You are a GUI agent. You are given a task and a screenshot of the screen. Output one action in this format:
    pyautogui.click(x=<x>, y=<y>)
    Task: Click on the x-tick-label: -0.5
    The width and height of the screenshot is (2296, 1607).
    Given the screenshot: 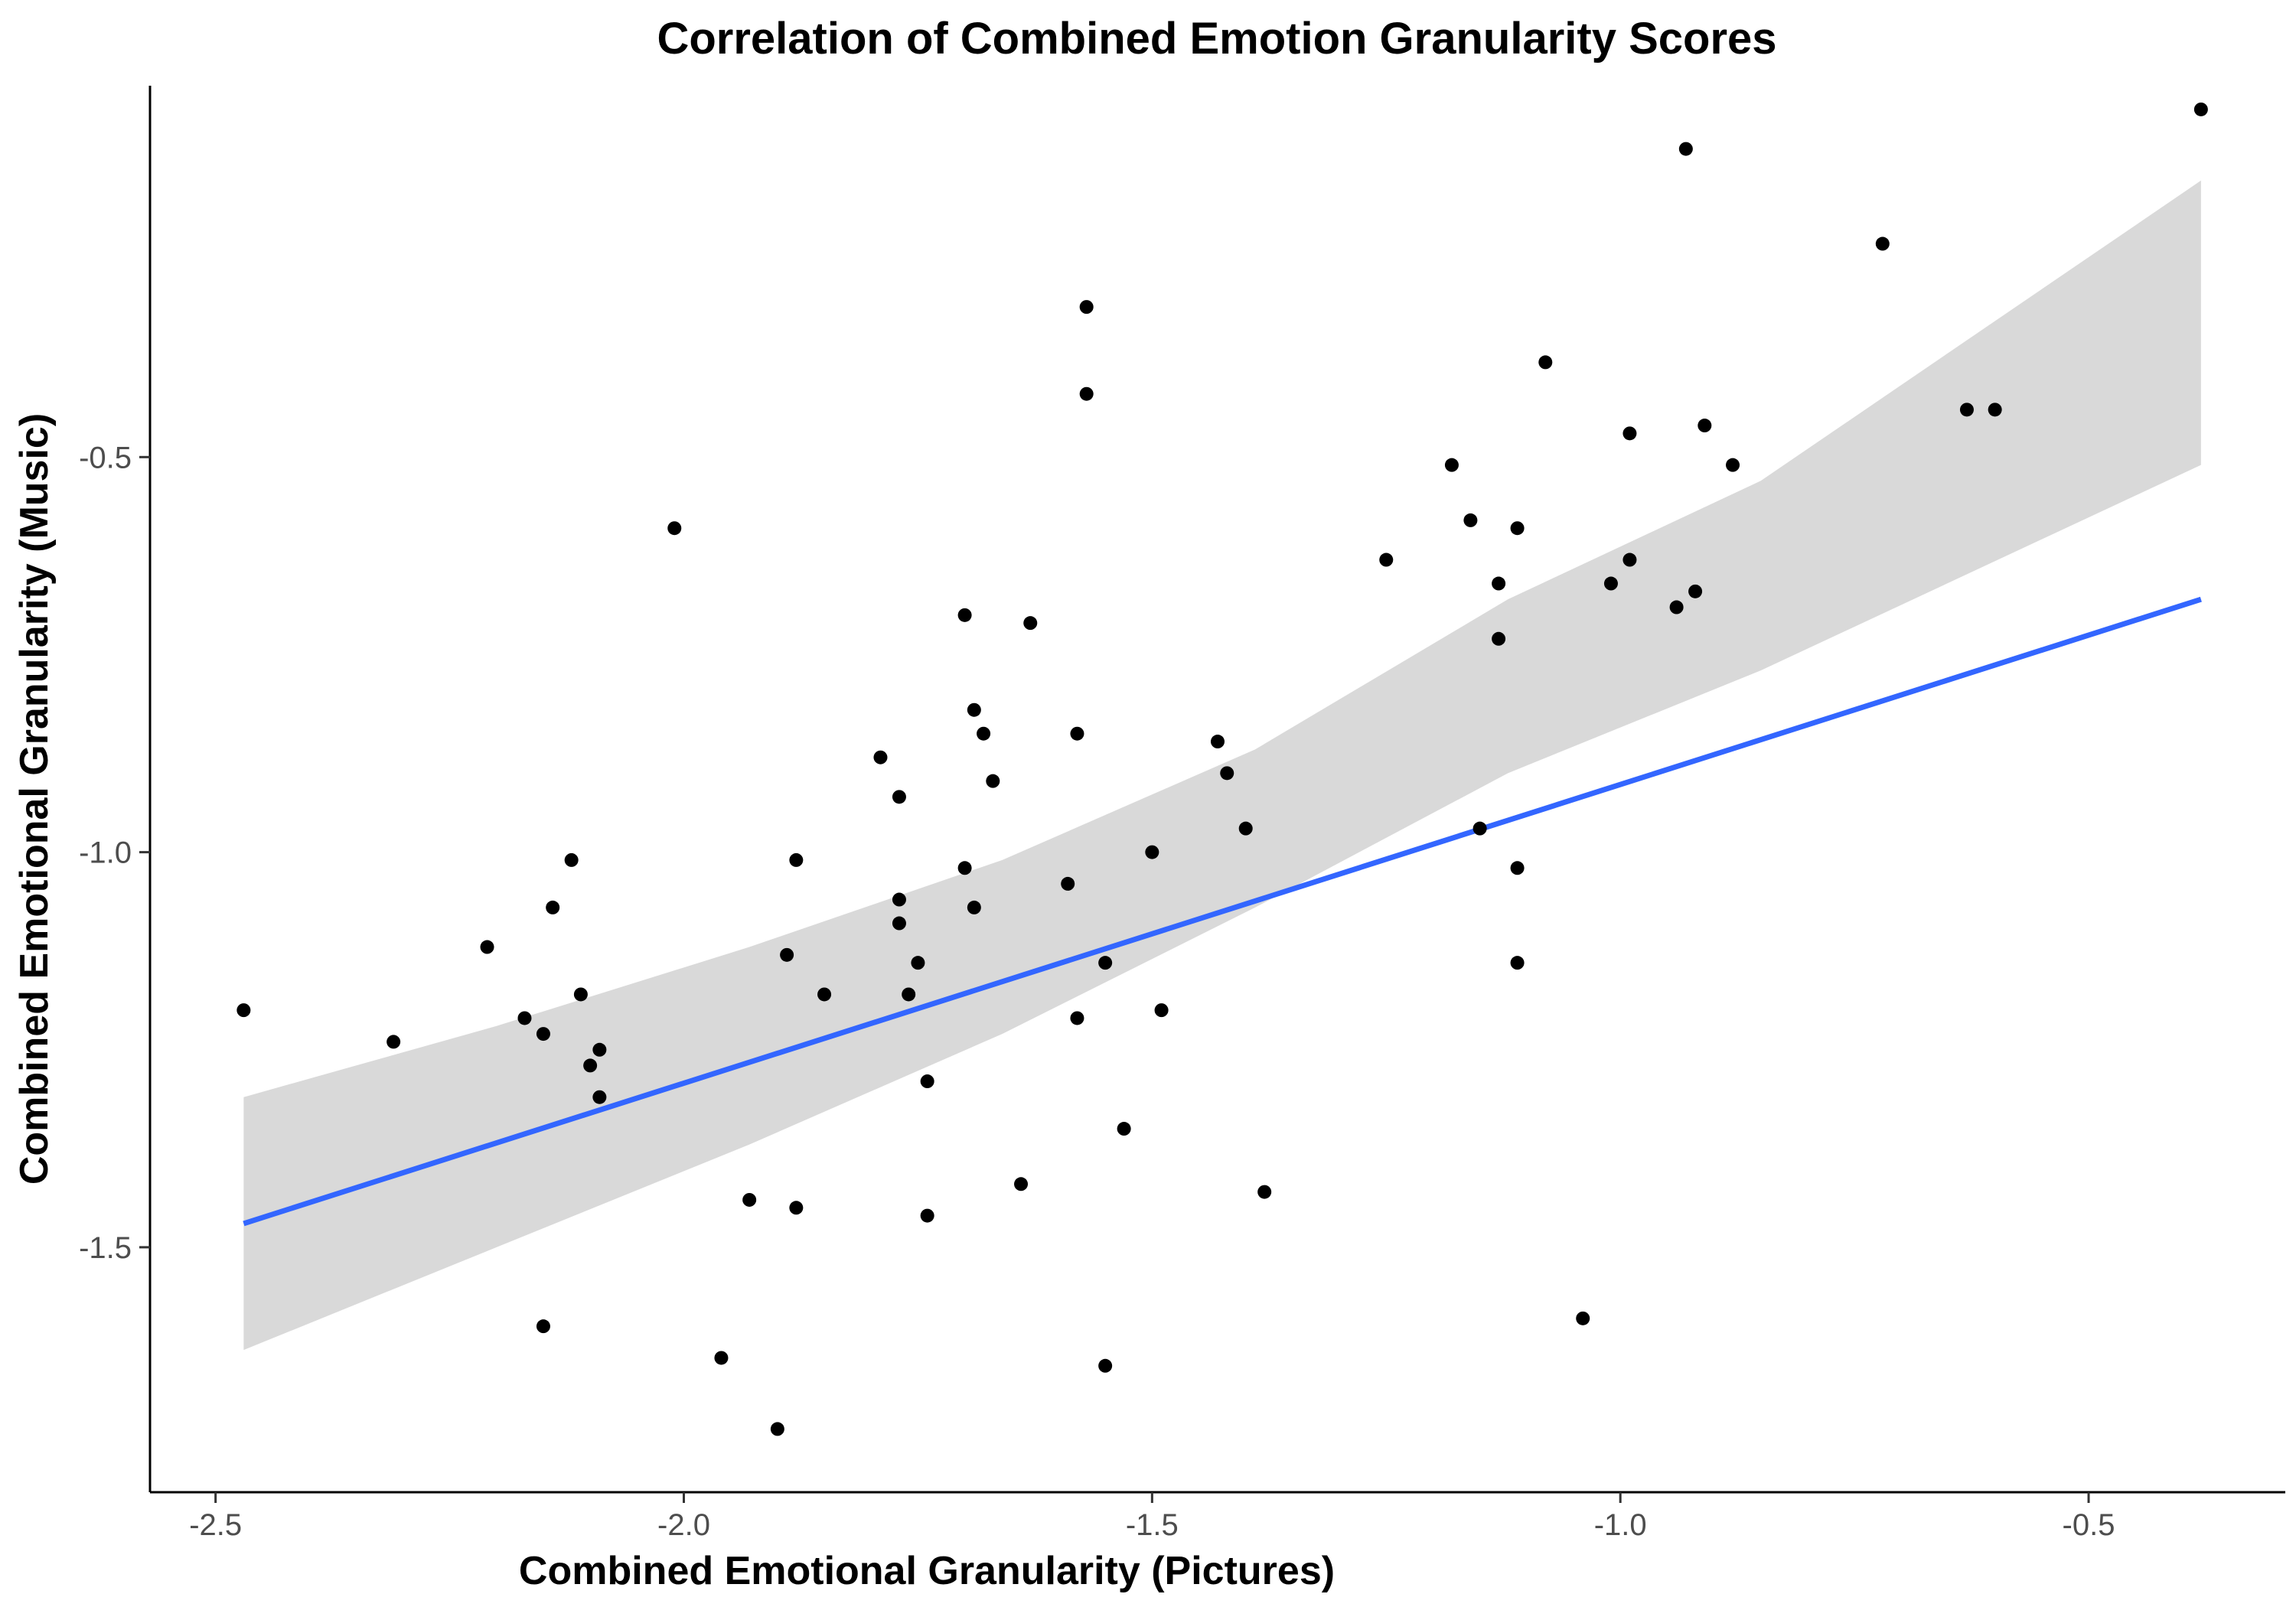 What is the action you would take?
    pyautogui.click(x=2089, y=1525)
    